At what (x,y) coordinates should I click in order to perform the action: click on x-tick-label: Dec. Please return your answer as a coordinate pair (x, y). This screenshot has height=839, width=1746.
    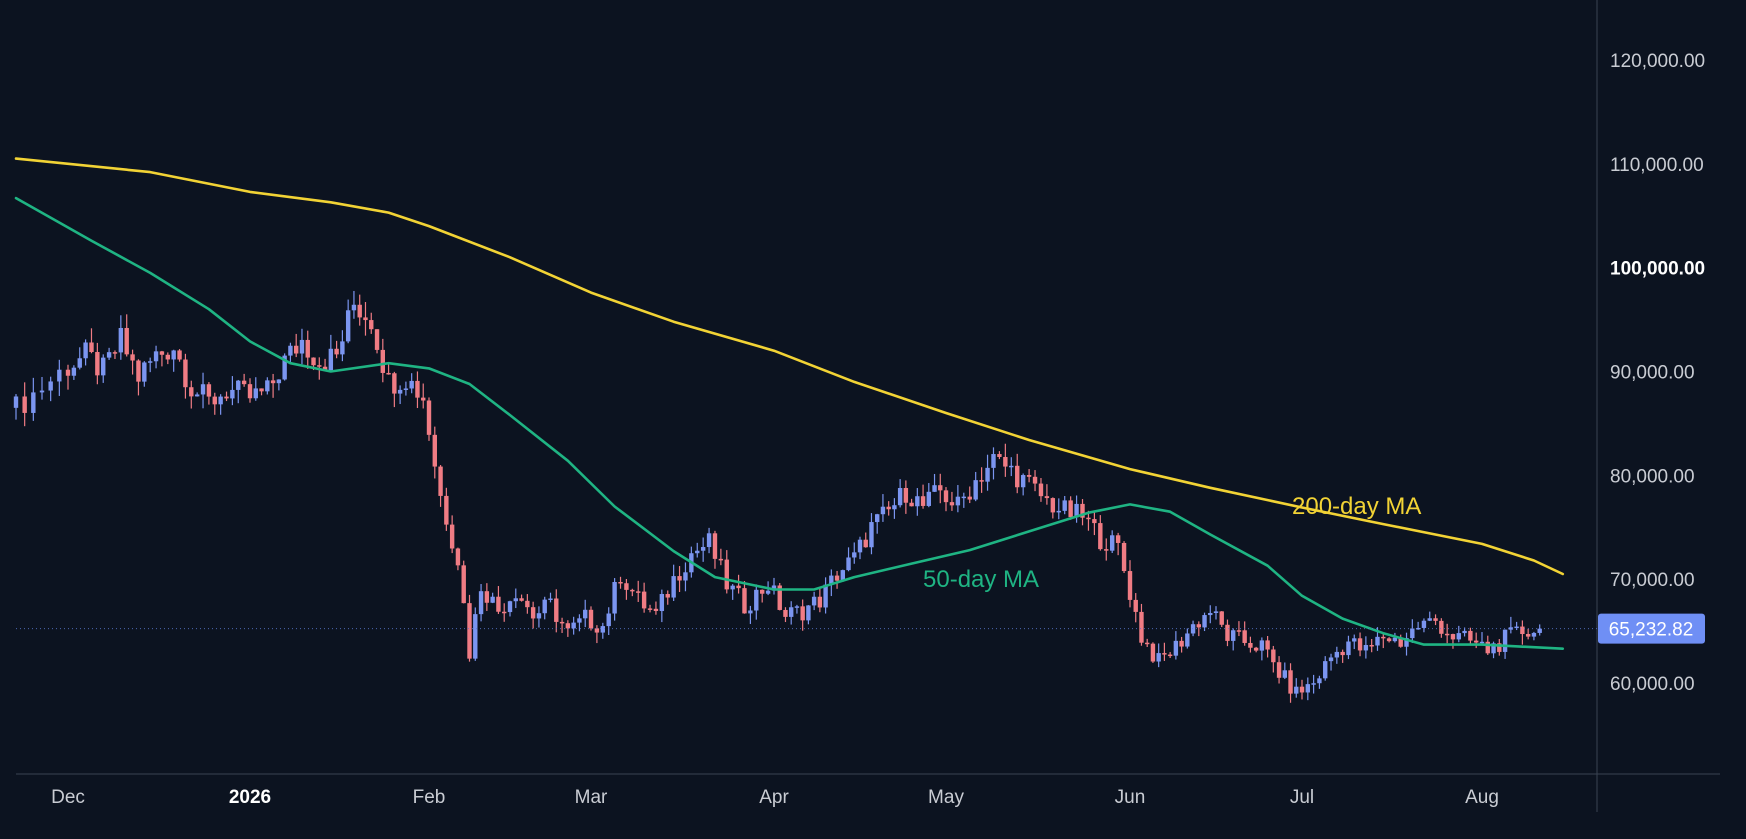
    Looking at the image, I should click on (68, 797).